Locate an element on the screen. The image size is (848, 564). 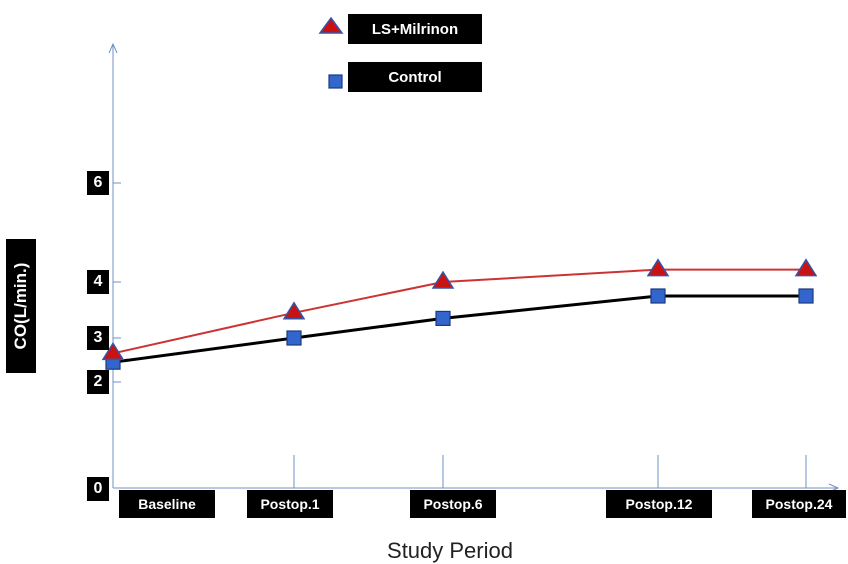
series-line-ls-milrinon is located at coordinates (459, 311).